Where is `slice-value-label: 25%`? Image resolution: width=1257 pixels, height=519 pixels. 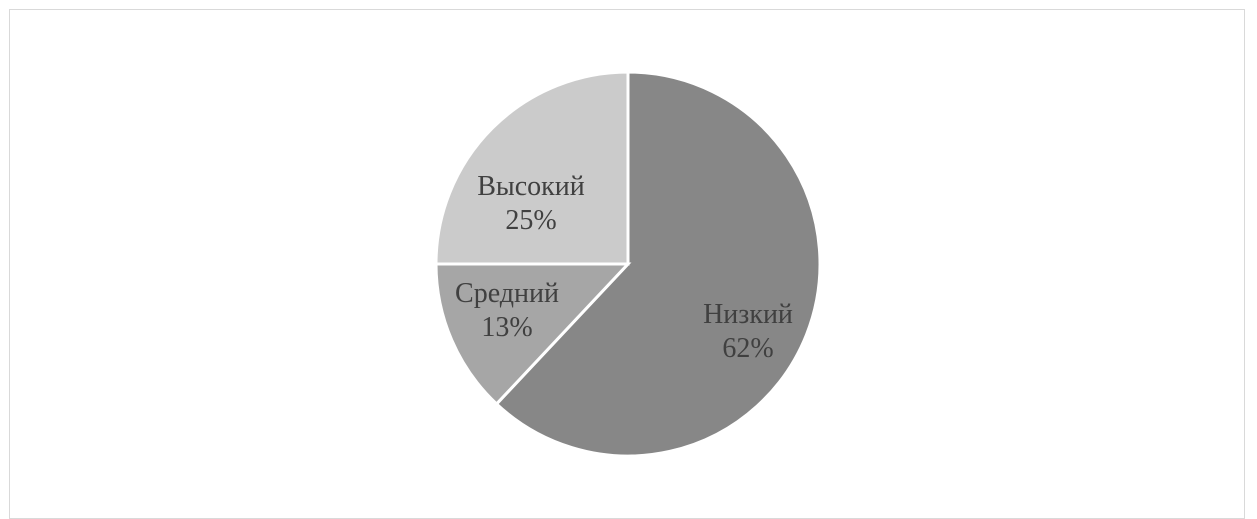 slice-value-label: 25% is located at coordinates (530, 220).